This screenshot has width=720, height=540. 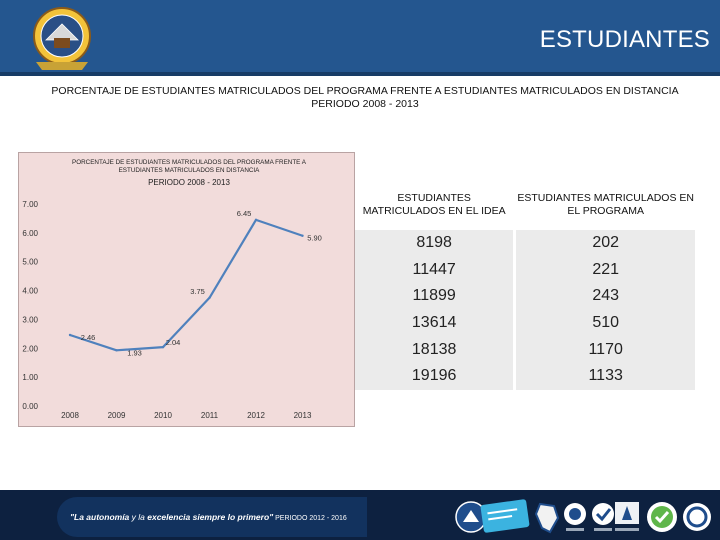 I want to click on y-tick-label: 7.00, so click(x=30, y=204).